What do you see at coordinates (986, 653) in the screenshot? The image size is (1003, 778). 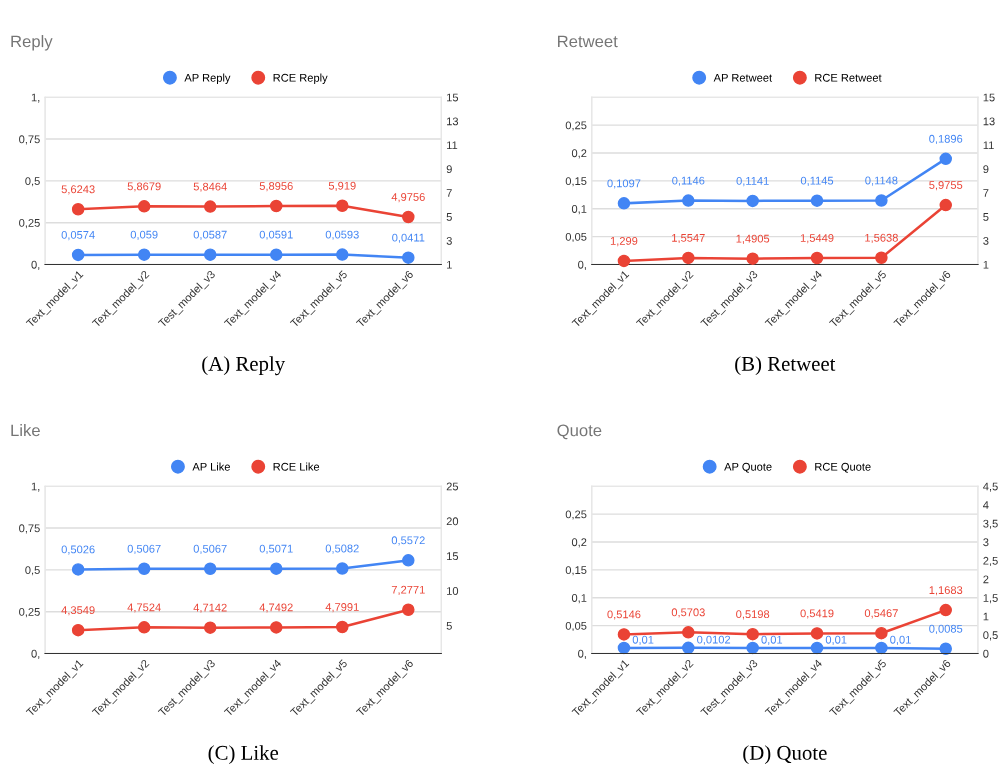 I see `y2-tick-label: 0` at bounding box center [986, 653].